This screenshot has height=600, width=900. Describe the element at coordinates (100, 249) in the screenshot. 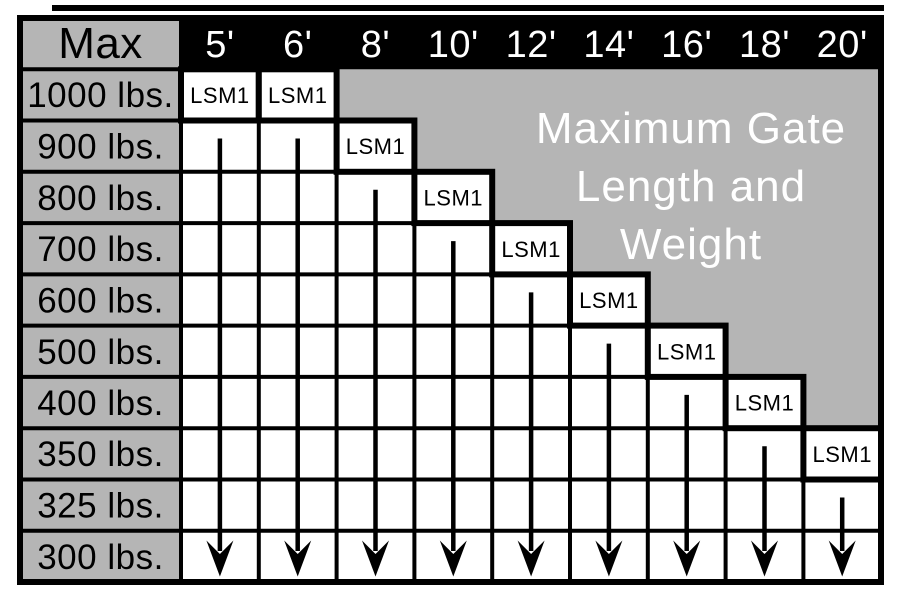

I see `row-label: 700 lbs.` at that location.